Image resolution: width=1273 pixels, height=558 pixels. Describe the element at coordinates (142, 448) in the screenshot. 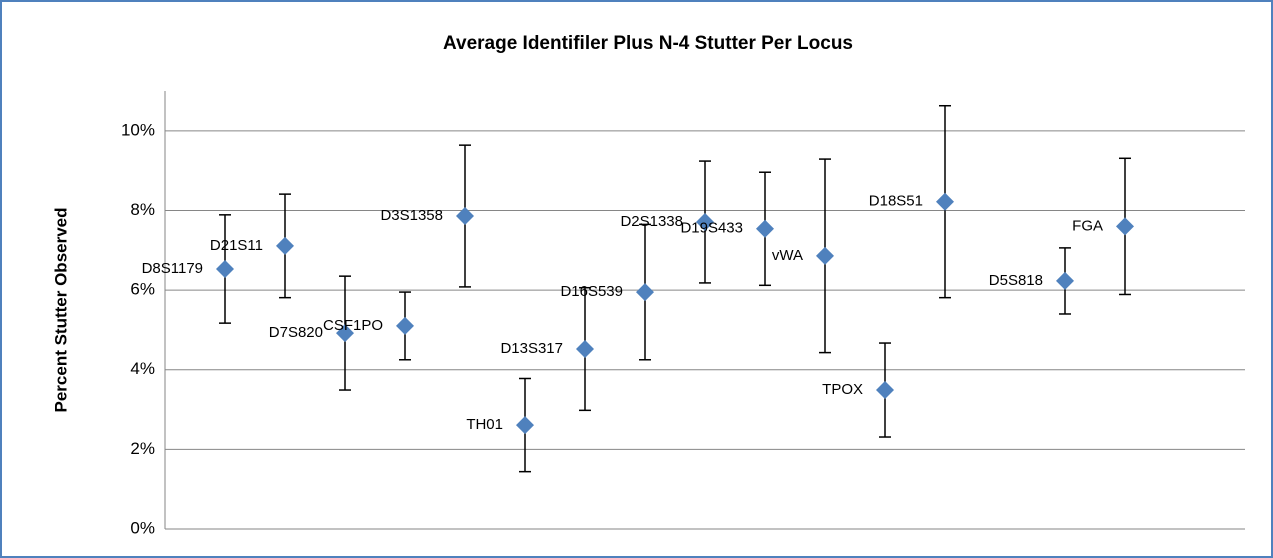

I see `y-tick-label: 2%` at that location.